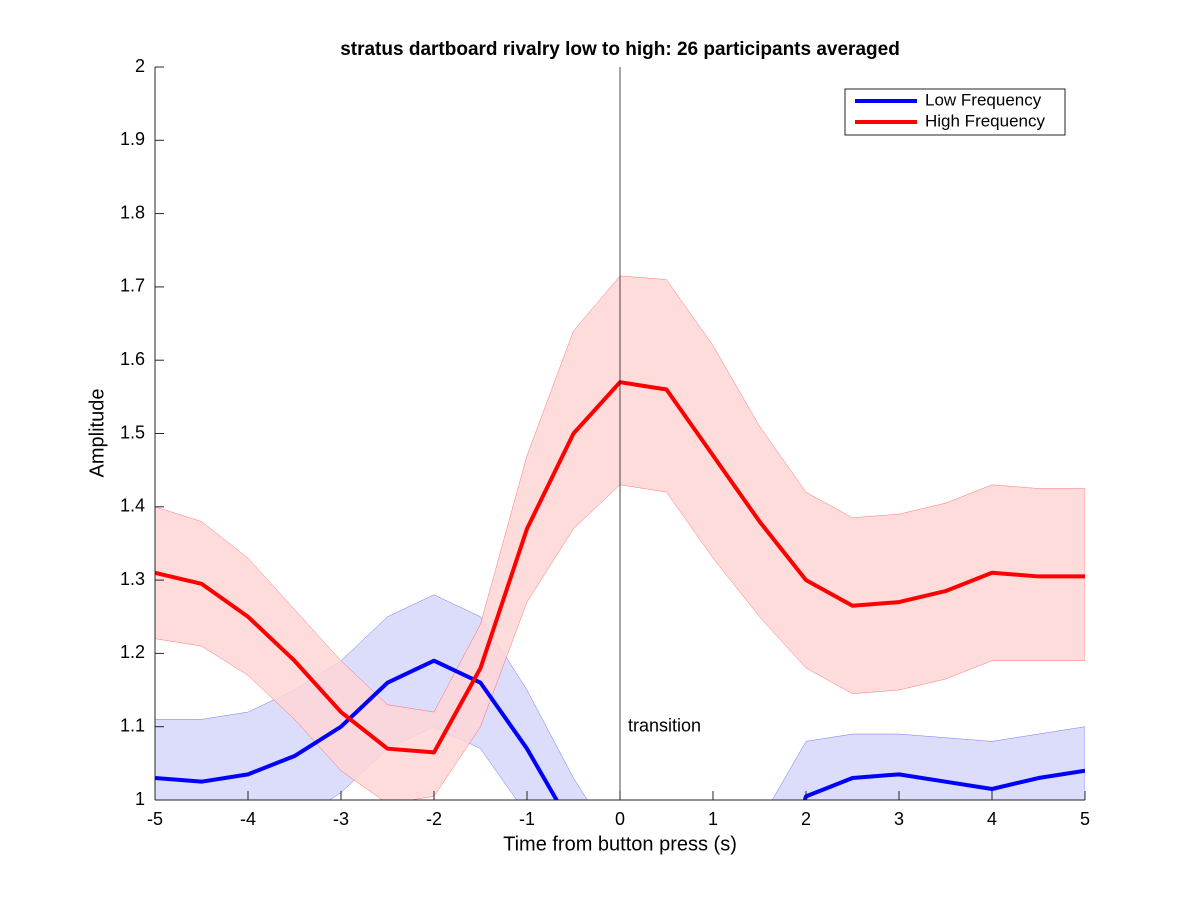 Image resolution: width=1200 pixels, height=900 pixels. What do you see at coordinates (132, 652) in the screenshot?
I see `y-tick-label: 1.2` at bounding box center [132, 652].